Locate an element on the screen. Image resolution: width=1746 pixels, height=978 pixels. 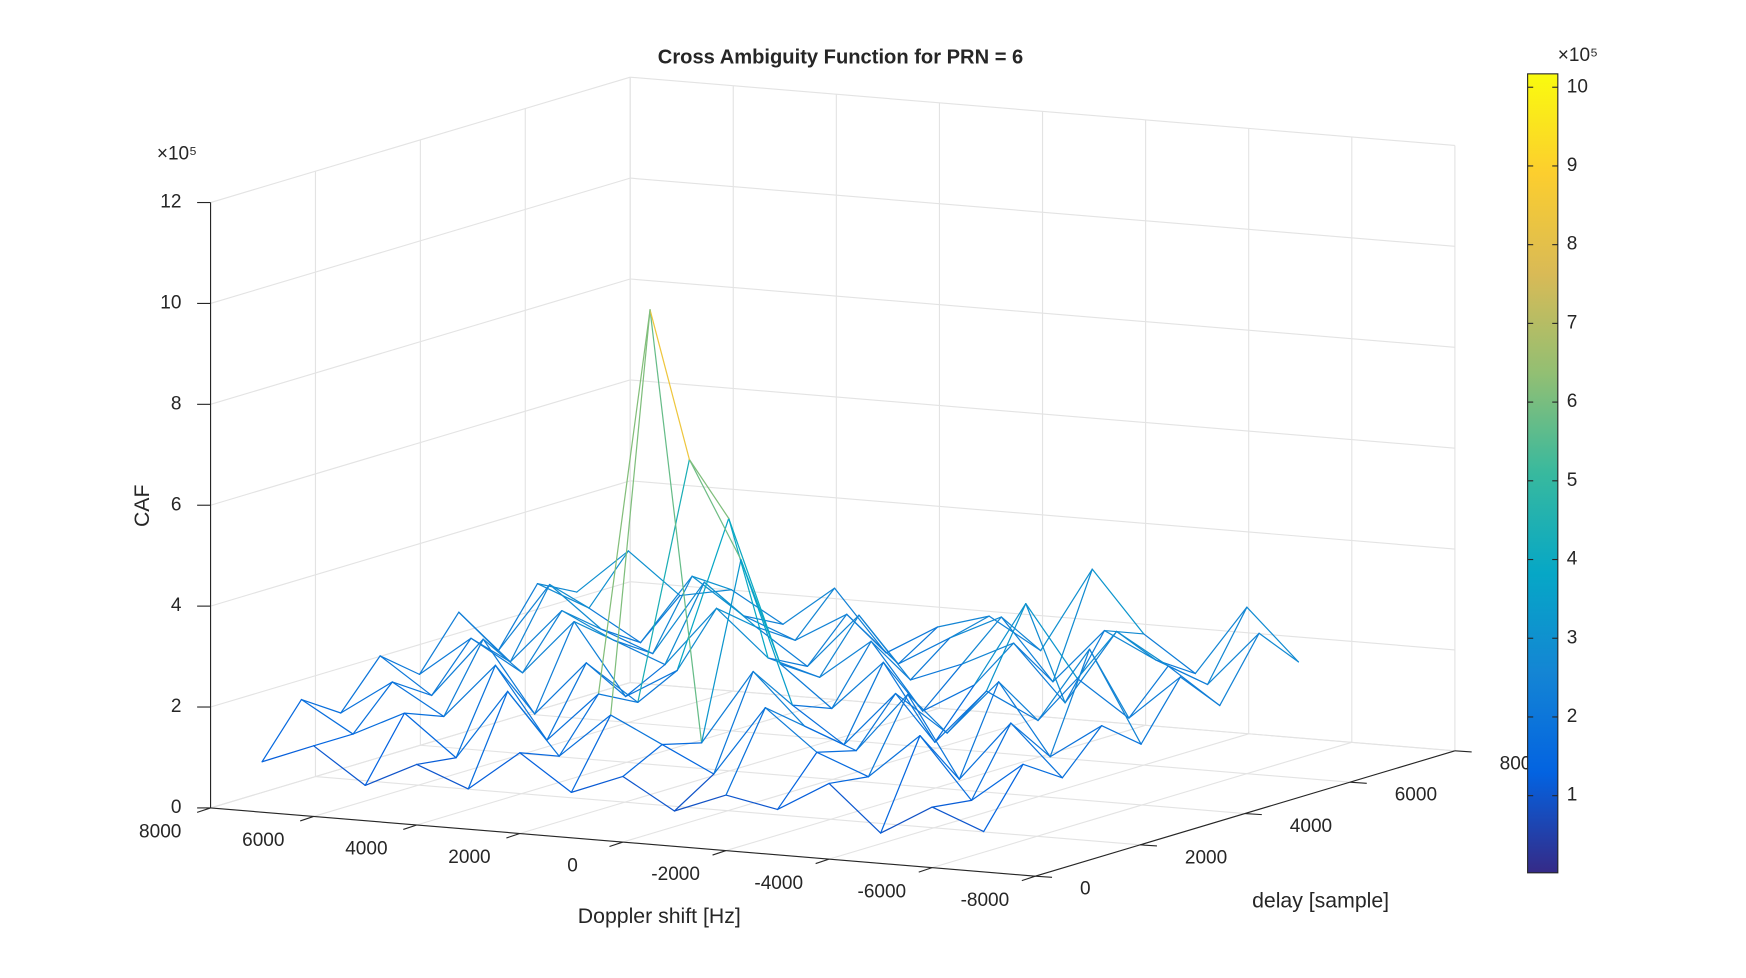
x-tick is located at coordinates (925, 870).